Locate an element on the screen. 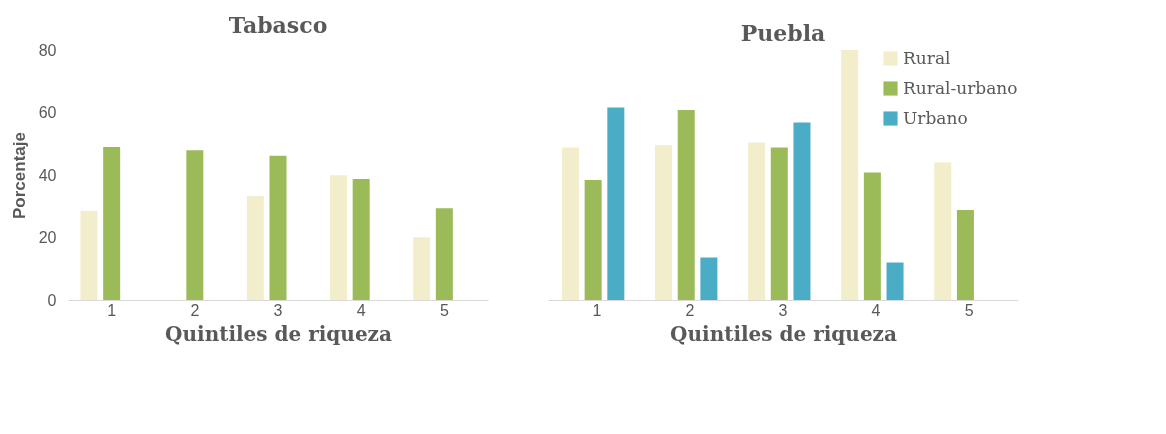 Image resolution: width=1166 pixels, height=434 pixels. legend-label: Rural-urbano is located at coordinates (960, 87).